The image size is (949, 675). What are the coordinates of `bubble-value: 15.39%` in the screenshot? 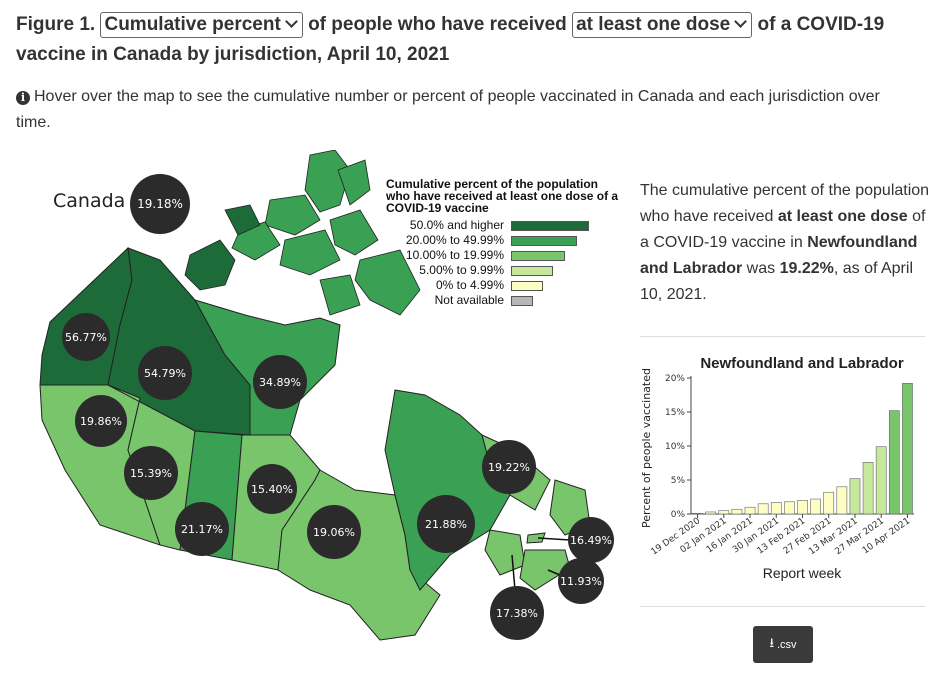 It's located at (151, 473).